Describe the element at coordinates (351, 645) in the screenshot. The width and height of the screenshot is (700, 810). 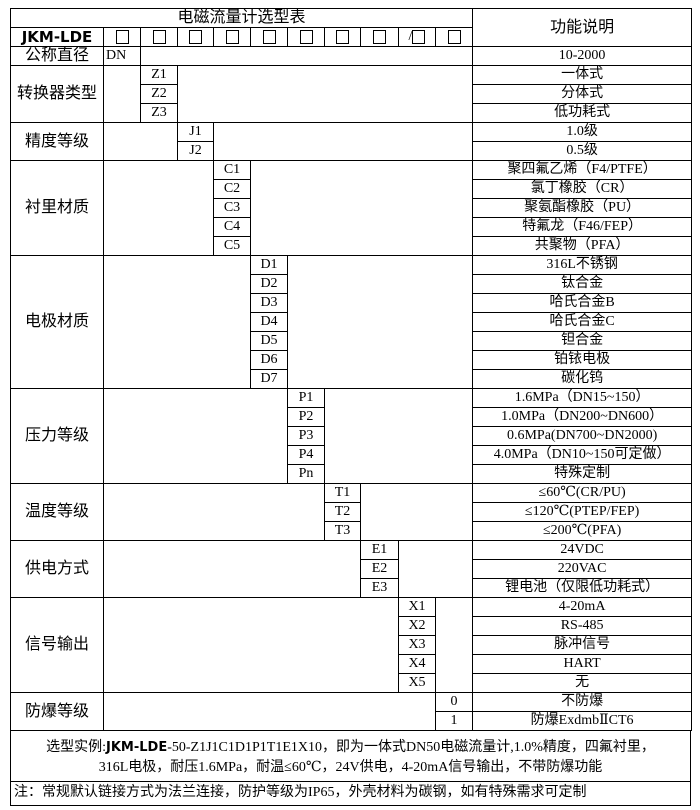
I see `table-row: 信号输出 X1 4-20mA` at that location.